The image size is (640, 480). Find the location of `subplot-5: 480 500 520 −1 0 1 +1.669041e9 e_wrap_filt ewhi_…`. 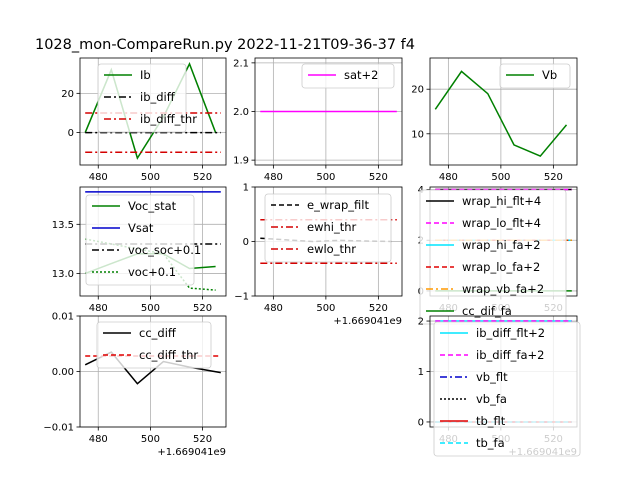

subplot-5: 480 500 520 −1 0 1 +1.669041e9 e_wrap_filt ewhi_… is located at coordinates (318, 255).